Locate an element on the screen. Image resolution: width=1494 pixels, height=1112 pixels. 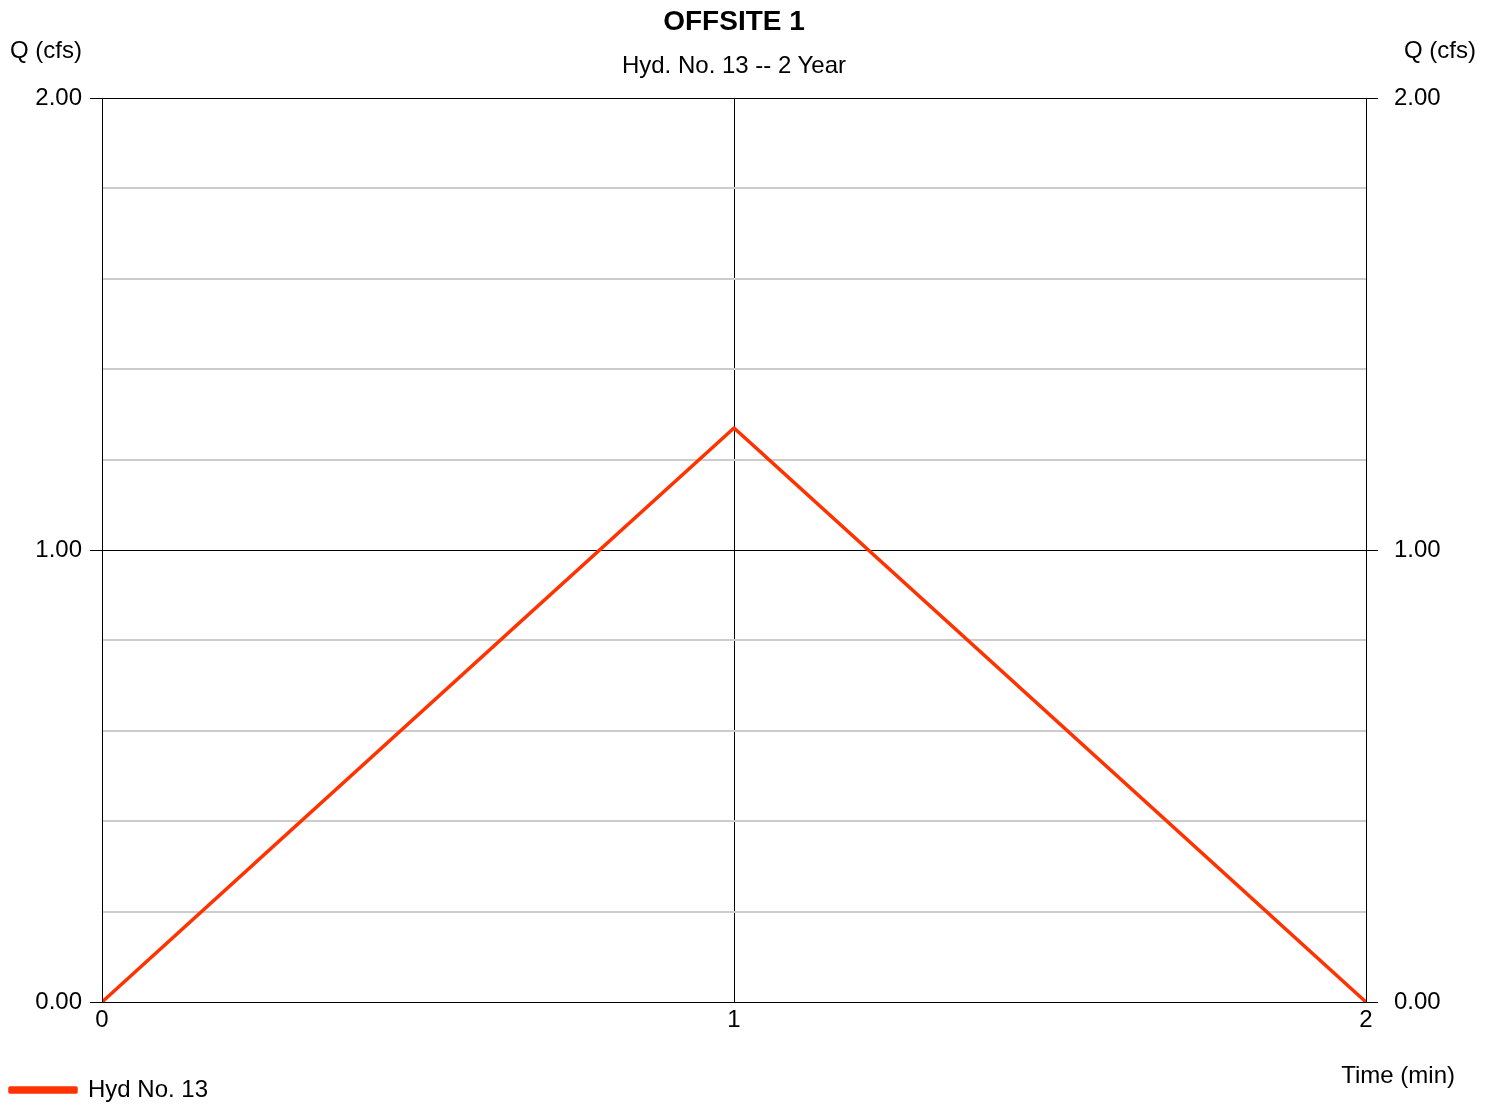
y-tick-label: 2.00 is located at coordinates (58, 96).